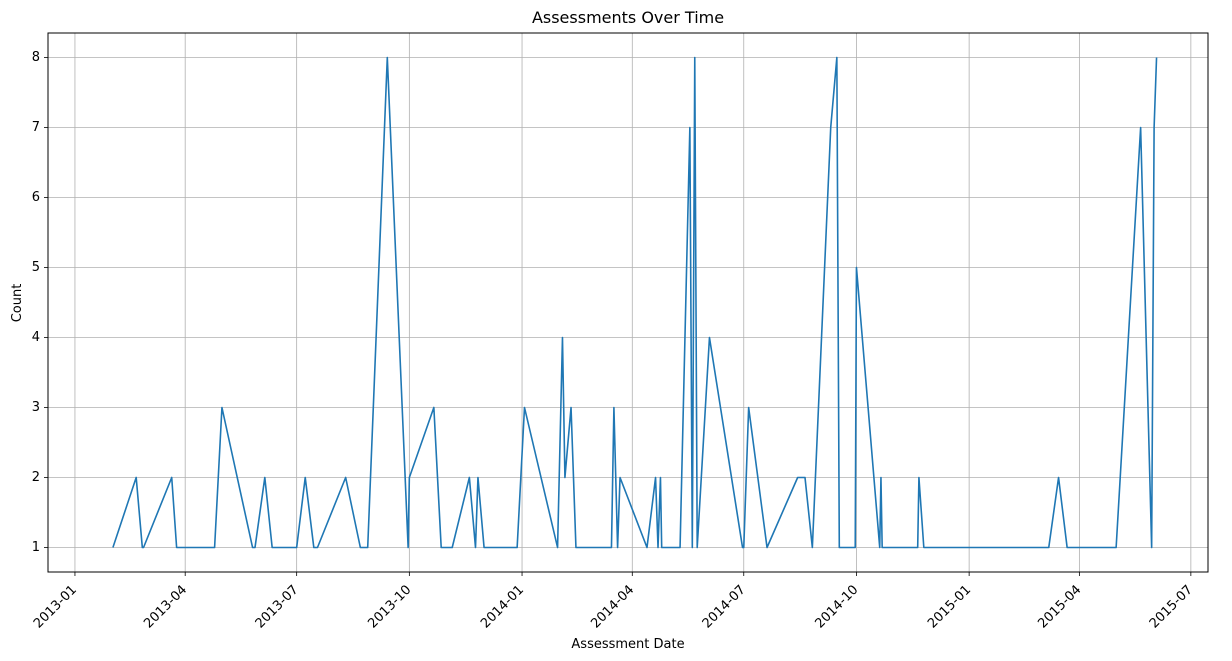 The image size is (1232, 661). What do you see at coordinates (36, 197) in the screenshot?
I see `y-tick-label: 6` at bounding box center [36, 197].